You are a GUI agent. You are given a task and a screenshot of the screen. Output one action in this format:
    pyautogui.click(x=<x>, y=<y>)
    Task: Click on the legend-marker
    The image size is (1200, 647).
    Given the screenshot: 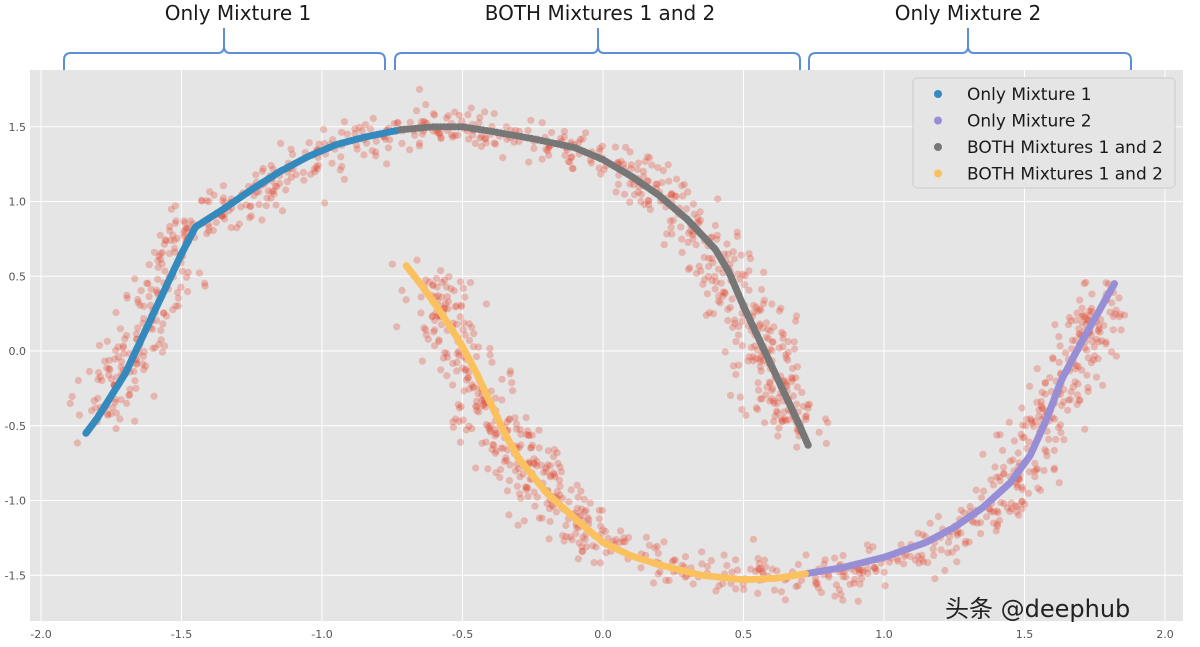 What is the action you would take?
    pyautogui.click(x=938, y=120)
    